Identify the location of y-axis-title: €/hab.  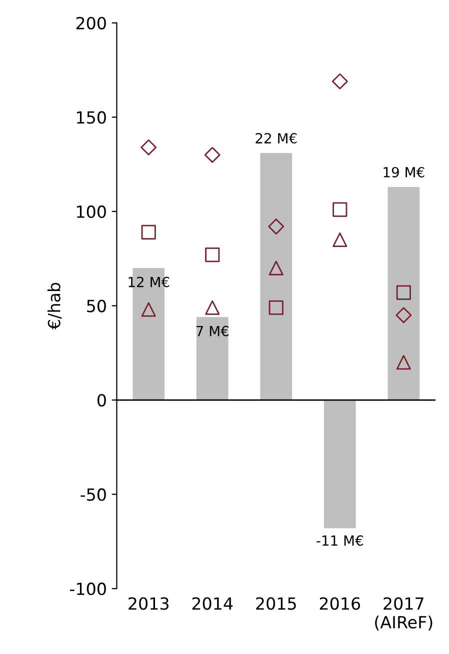
(55, 306).